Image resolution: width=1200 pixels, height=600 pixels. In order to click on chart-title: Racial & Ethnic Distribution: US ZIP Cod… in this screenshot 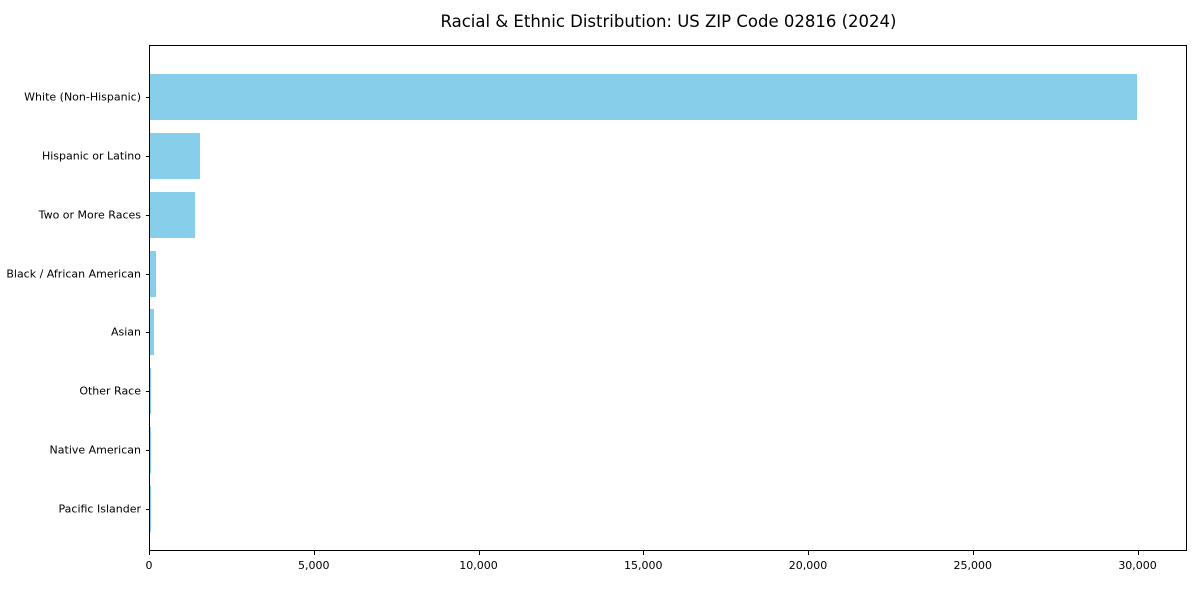, I will do `click(668, 21)`.